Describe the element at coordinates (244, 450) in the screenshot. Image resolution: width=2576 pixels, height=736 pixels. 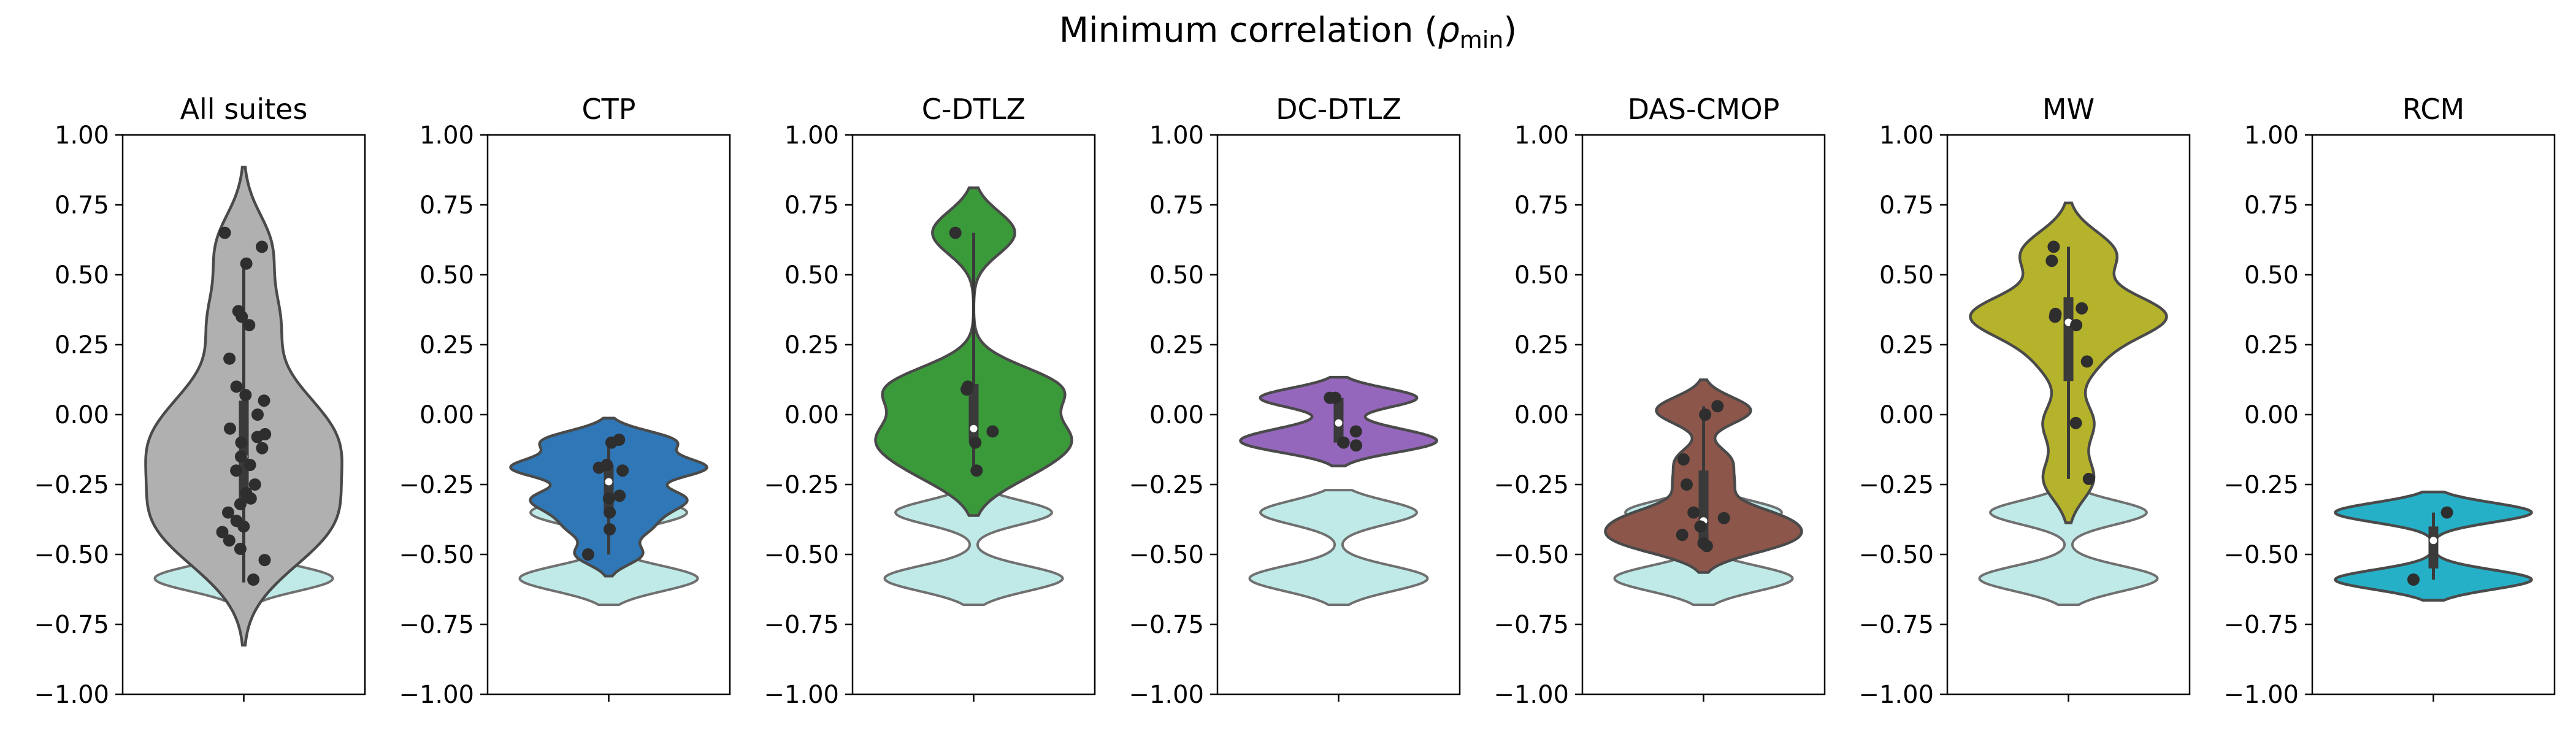
I see `box-iqr` at that location.